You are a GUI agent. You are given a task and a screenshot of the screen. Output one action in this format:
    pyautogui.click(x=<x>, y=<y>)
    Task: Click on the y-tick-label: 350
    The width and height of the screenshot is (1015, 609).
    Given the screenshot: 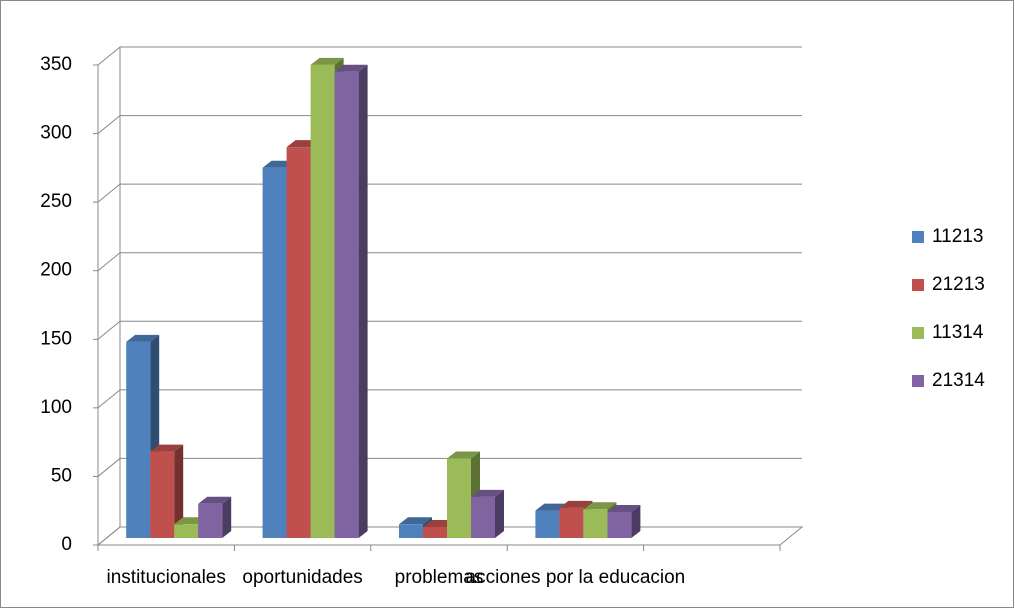 What is the action you would take?
    pyautogui.click(x=56, y=64)
    